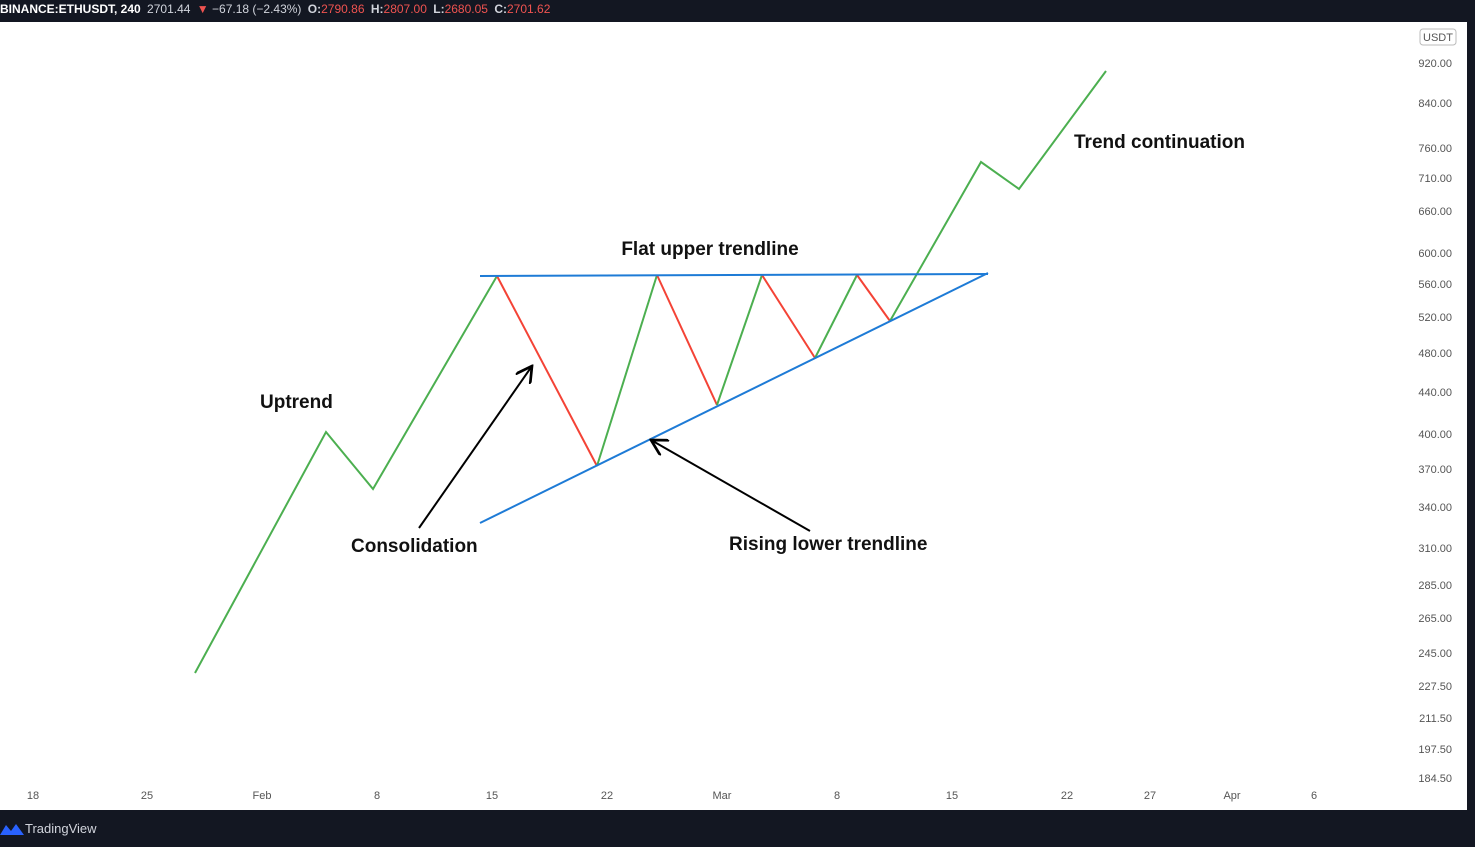  Describe the element at coordinates (500, 9) in the screenshot. I see `close-label: C:` at that location.